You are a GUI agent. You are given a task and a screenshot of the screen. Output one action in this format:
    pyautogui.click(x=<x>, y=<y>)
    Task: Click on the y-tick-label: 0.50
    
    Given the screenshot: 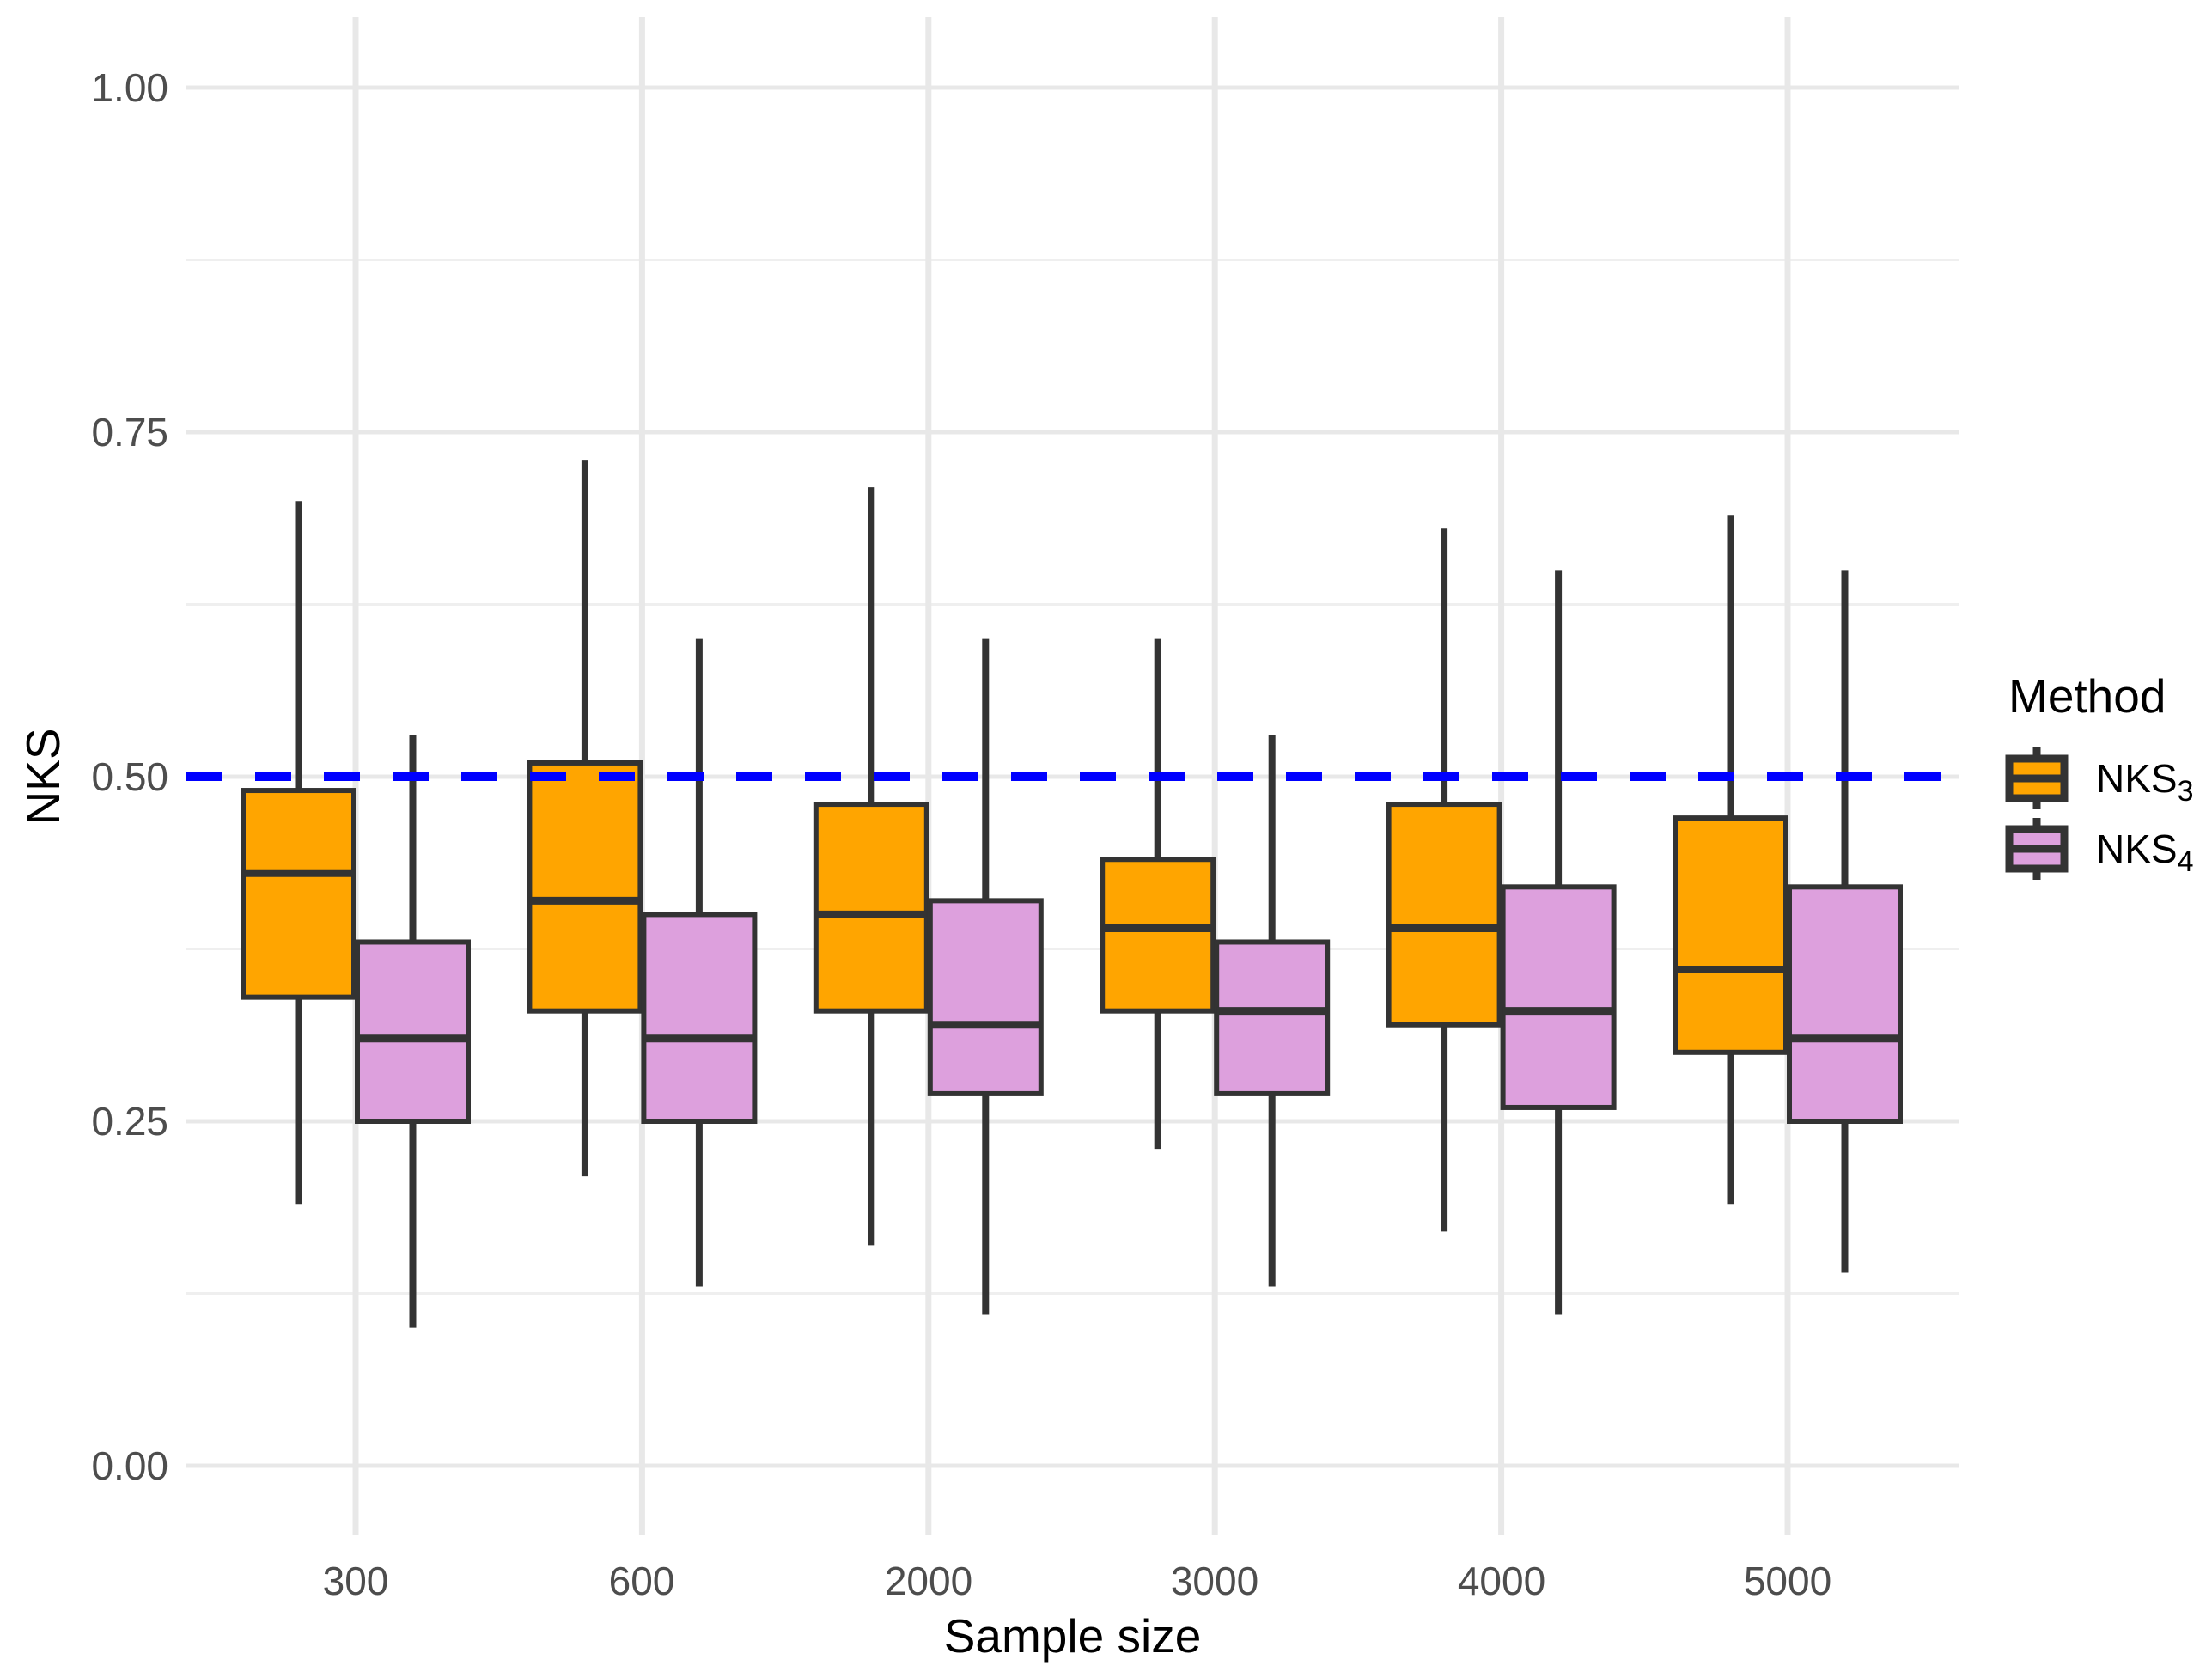 What is the action you would take?
    pyautogui.click(x=129, y=776)
    